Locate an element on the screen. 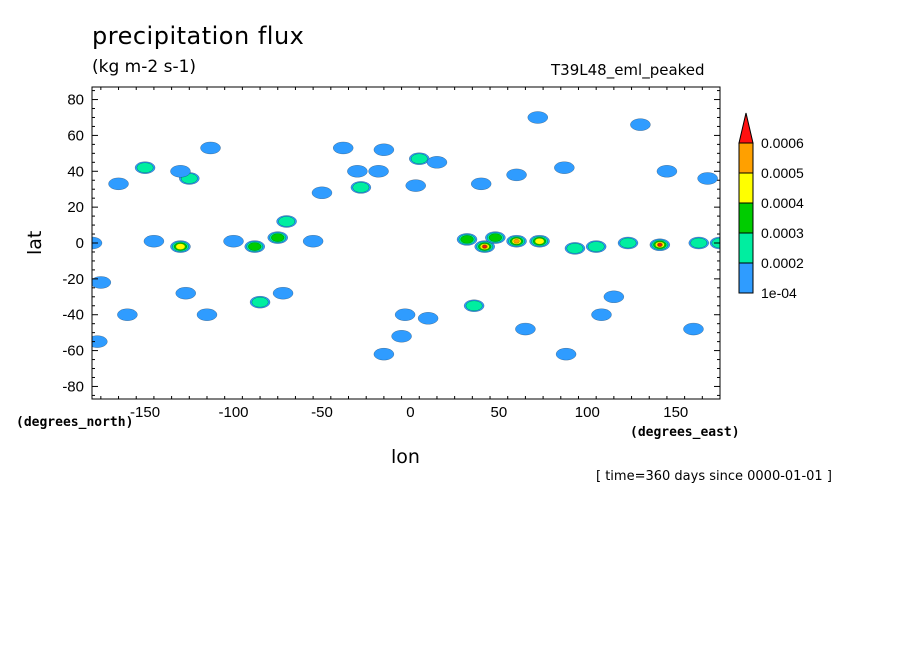  colorbar: 1e-04 0.0002 0.0003 0.0004 0.0005 0.0006 is located at coordinates (771, 206).